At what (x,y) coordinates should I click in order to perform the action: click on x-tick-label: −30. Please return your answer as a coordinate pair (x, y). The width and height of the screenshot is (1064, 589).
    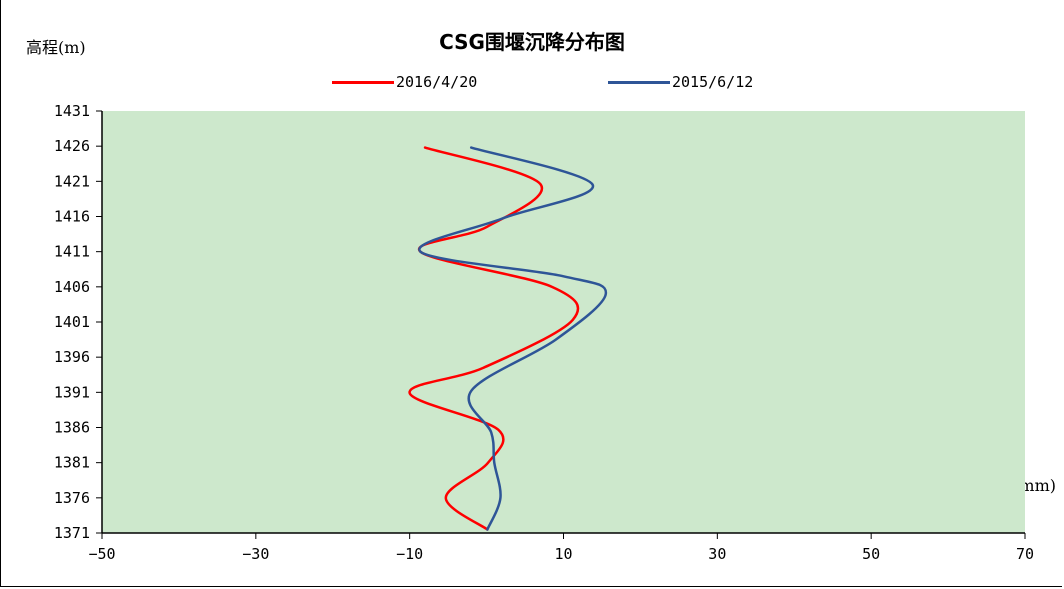
    Looking at the image, I should click on (255, 554).